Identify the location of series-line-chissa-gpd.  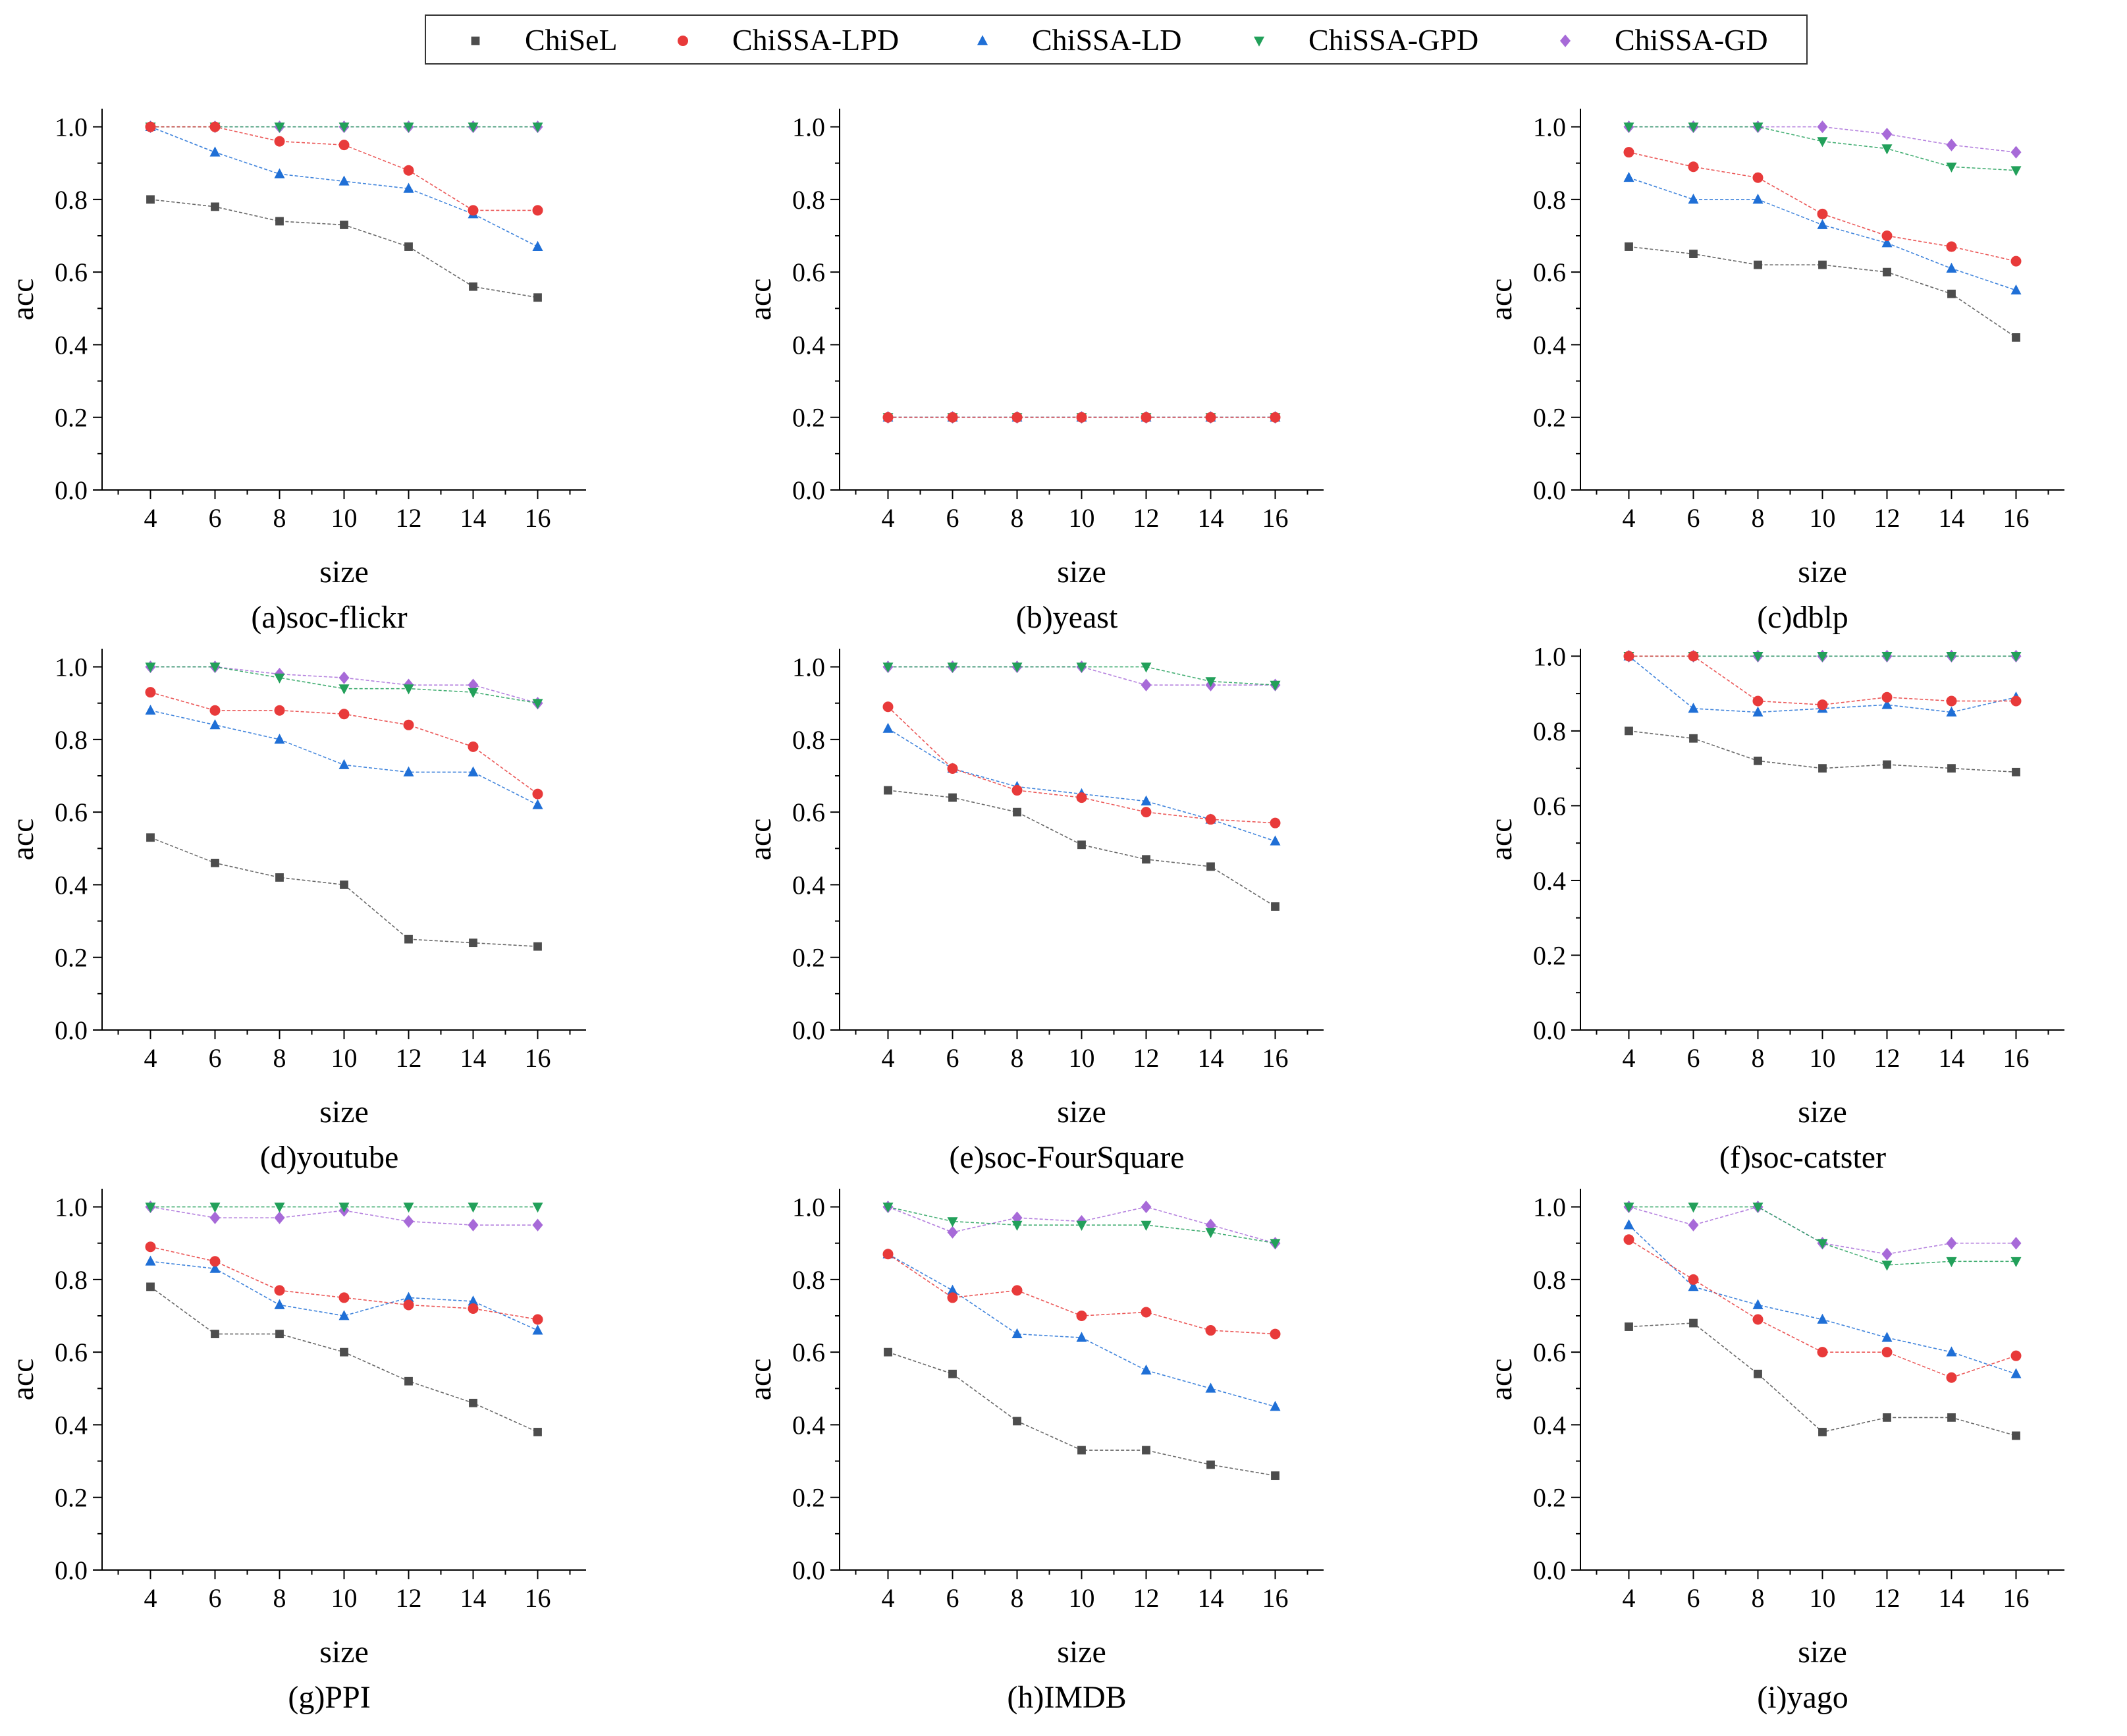
(1823, 1236).